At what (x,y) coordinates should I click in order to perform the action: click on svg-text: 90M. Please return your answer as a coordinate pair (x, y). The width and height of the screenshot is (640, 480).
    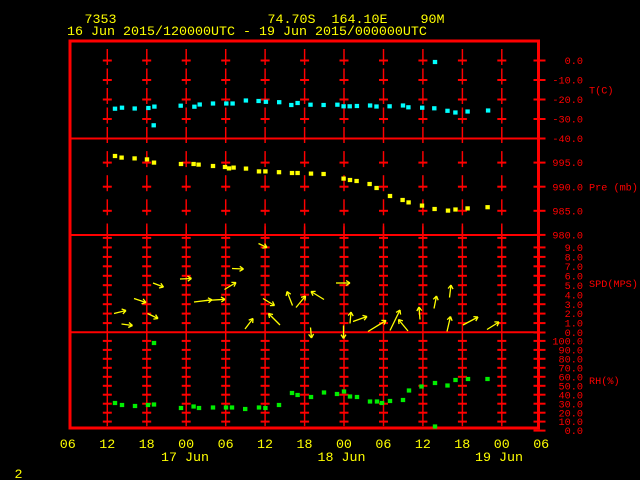
    Looking at the image, I should click on (433, 20).